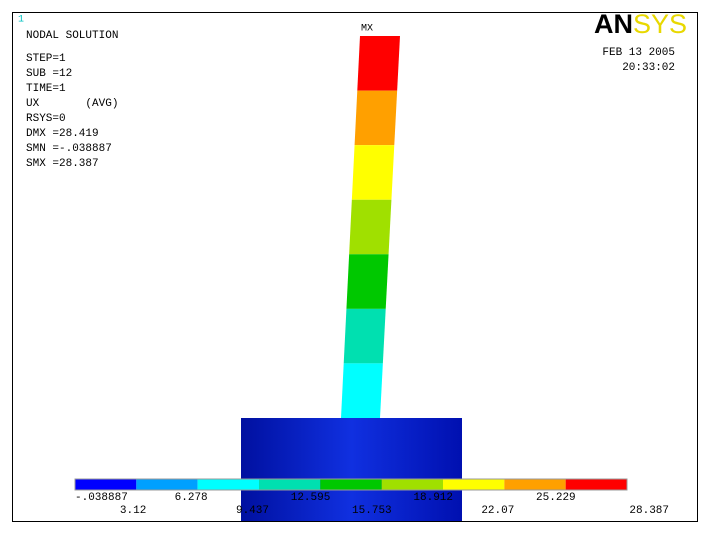 The height and width of the screenshot is (533, 726). What do you see at coordinates (21, 20) in the screenshot?
I see `window-number: 1` at bounding box center [21, 20].